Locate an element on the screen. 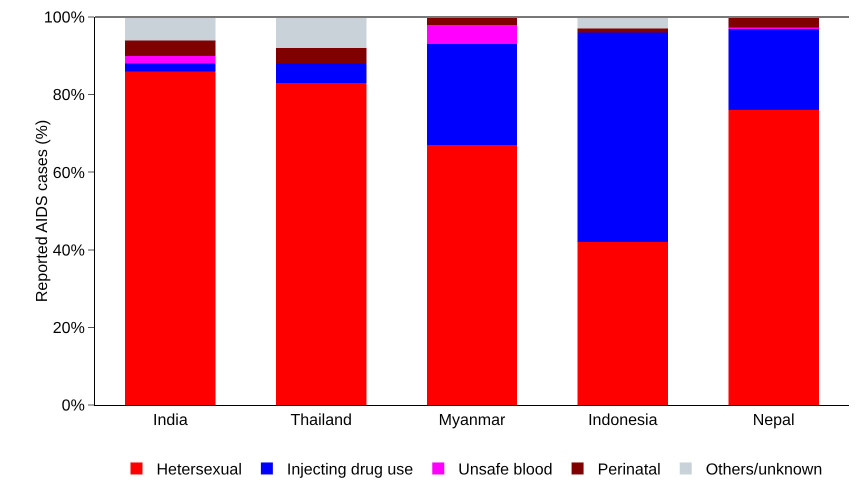 The image size is (859, 496). x-tick-label: Myanmar is located at coordinates (472, 421).